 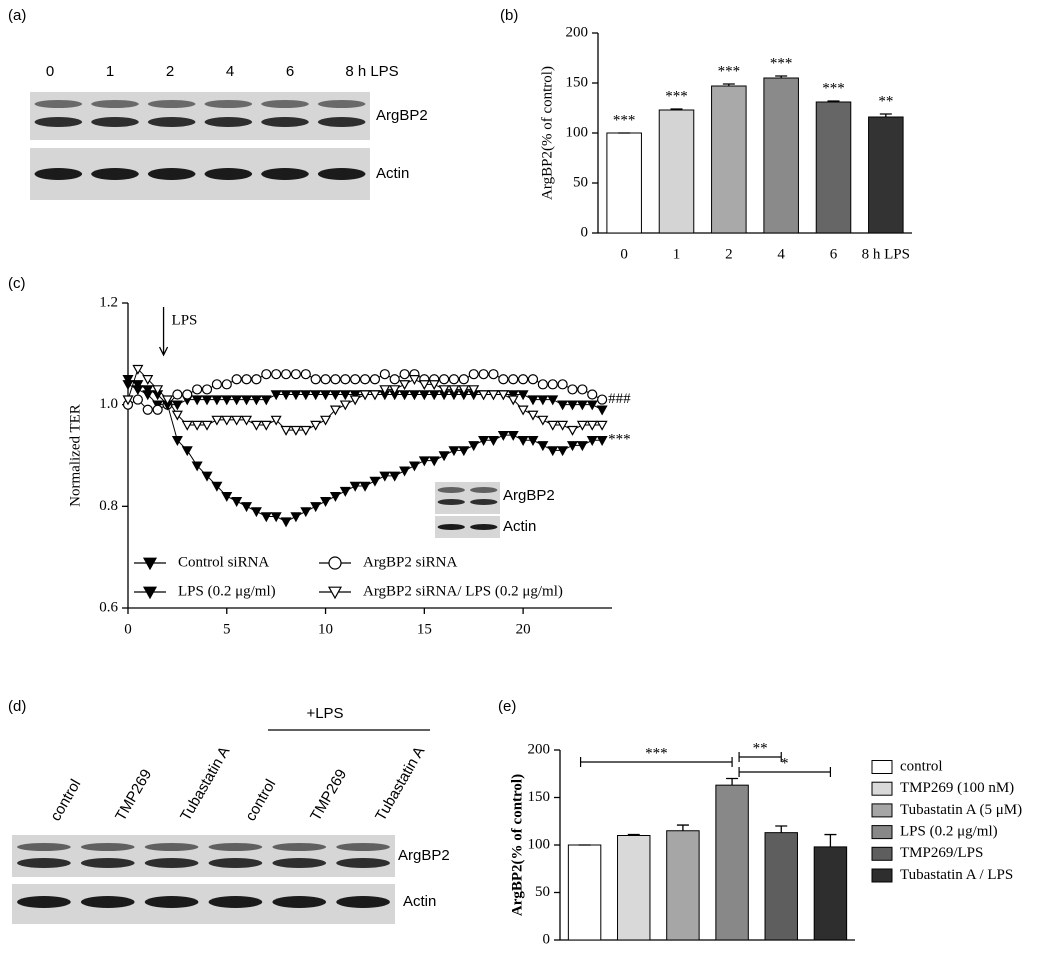 I want to click on legend-label: Tubastatin A / LPS, so click(x=956, y=875).